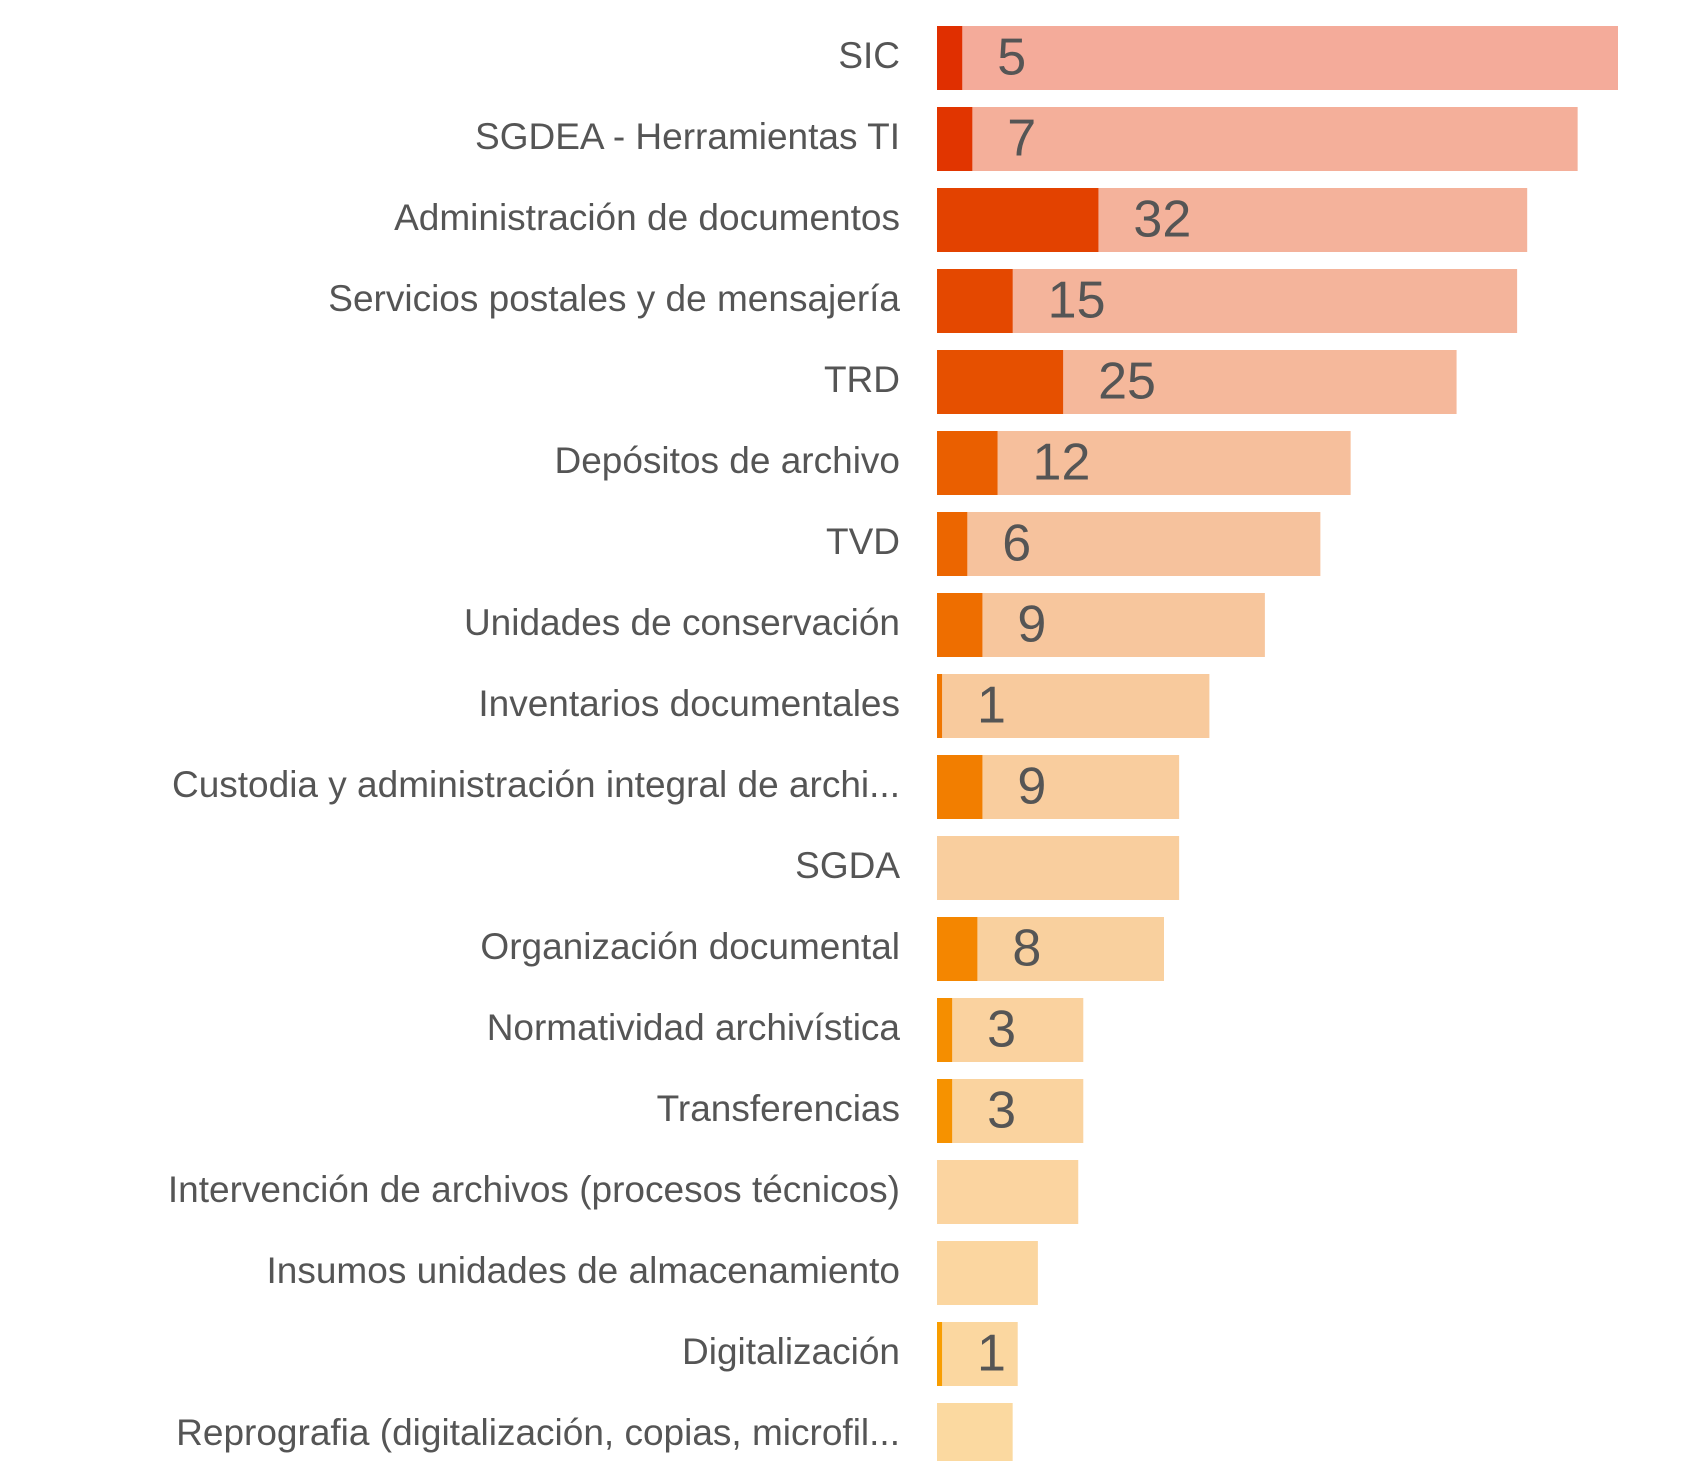 This screenshot has width=1708, height=1461. What do you see at coordinates (1011, 58) in the screenshot?
I see `value-label: 5` at bounding box center [1011, 58].